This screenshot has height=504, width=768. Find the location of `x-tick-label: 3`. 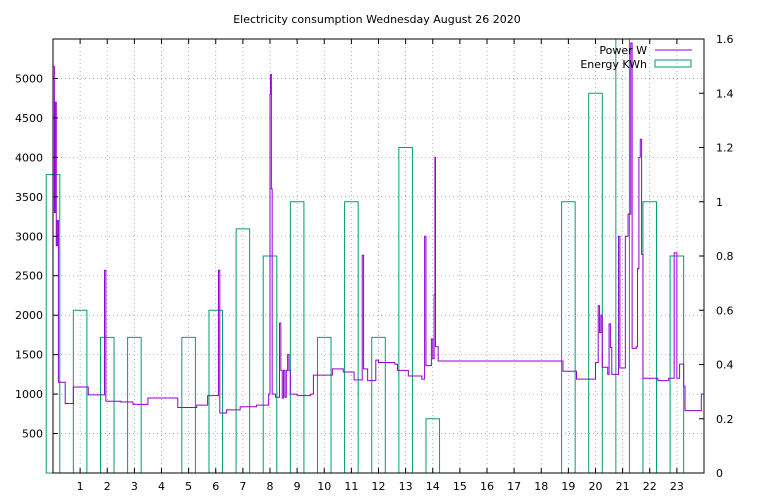

x-tick-label: 3 is located at coordinates (134, 486).